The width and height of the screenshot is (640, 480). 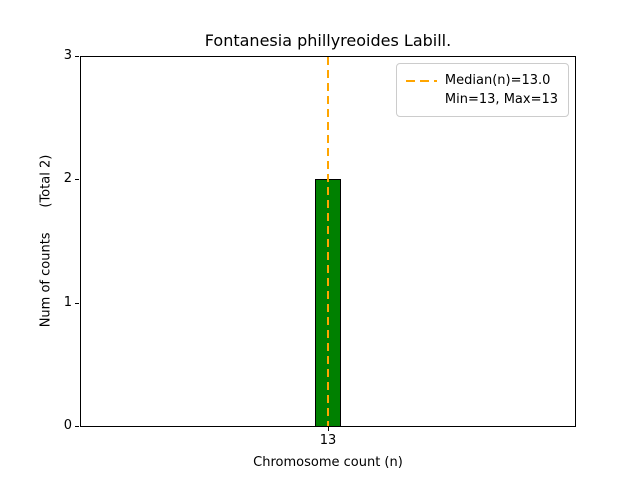 I want to click on y-tick-label: 3, so click(x=67, y=55).